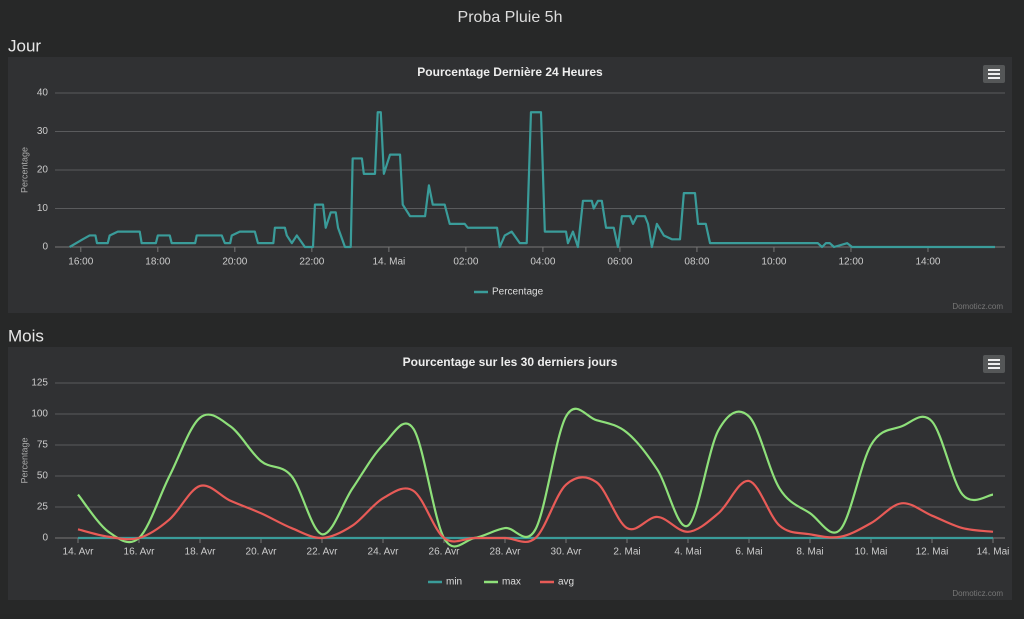 The image size is (1024, 619). Describe the element at coordinates (454, 582) in the screenshot. I see `legend-label: min` at that location.